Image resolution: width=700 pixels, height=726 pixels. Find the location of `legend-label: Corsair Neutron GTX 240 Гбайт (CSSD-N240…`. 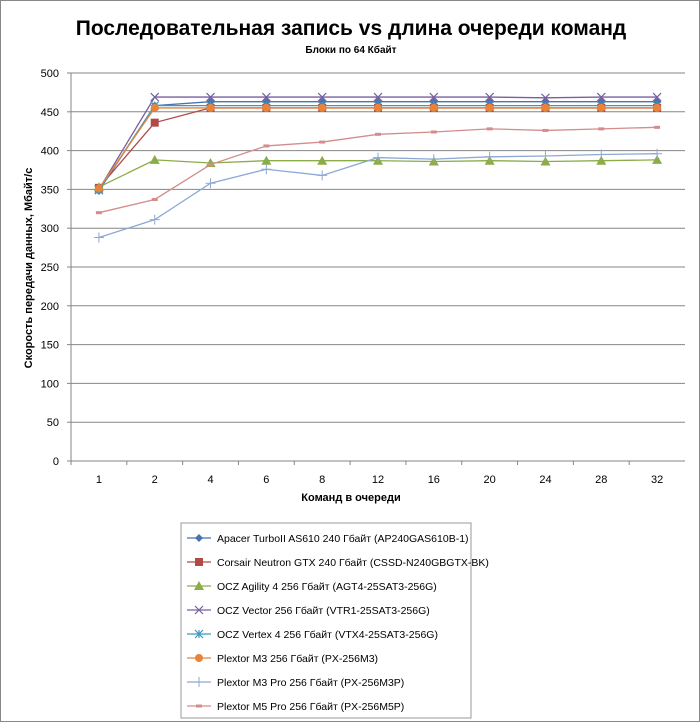

legend-label: Corsair Neutron GTX 240 Гбайт (CSSD-N240… is located at coordinates (353, 563).